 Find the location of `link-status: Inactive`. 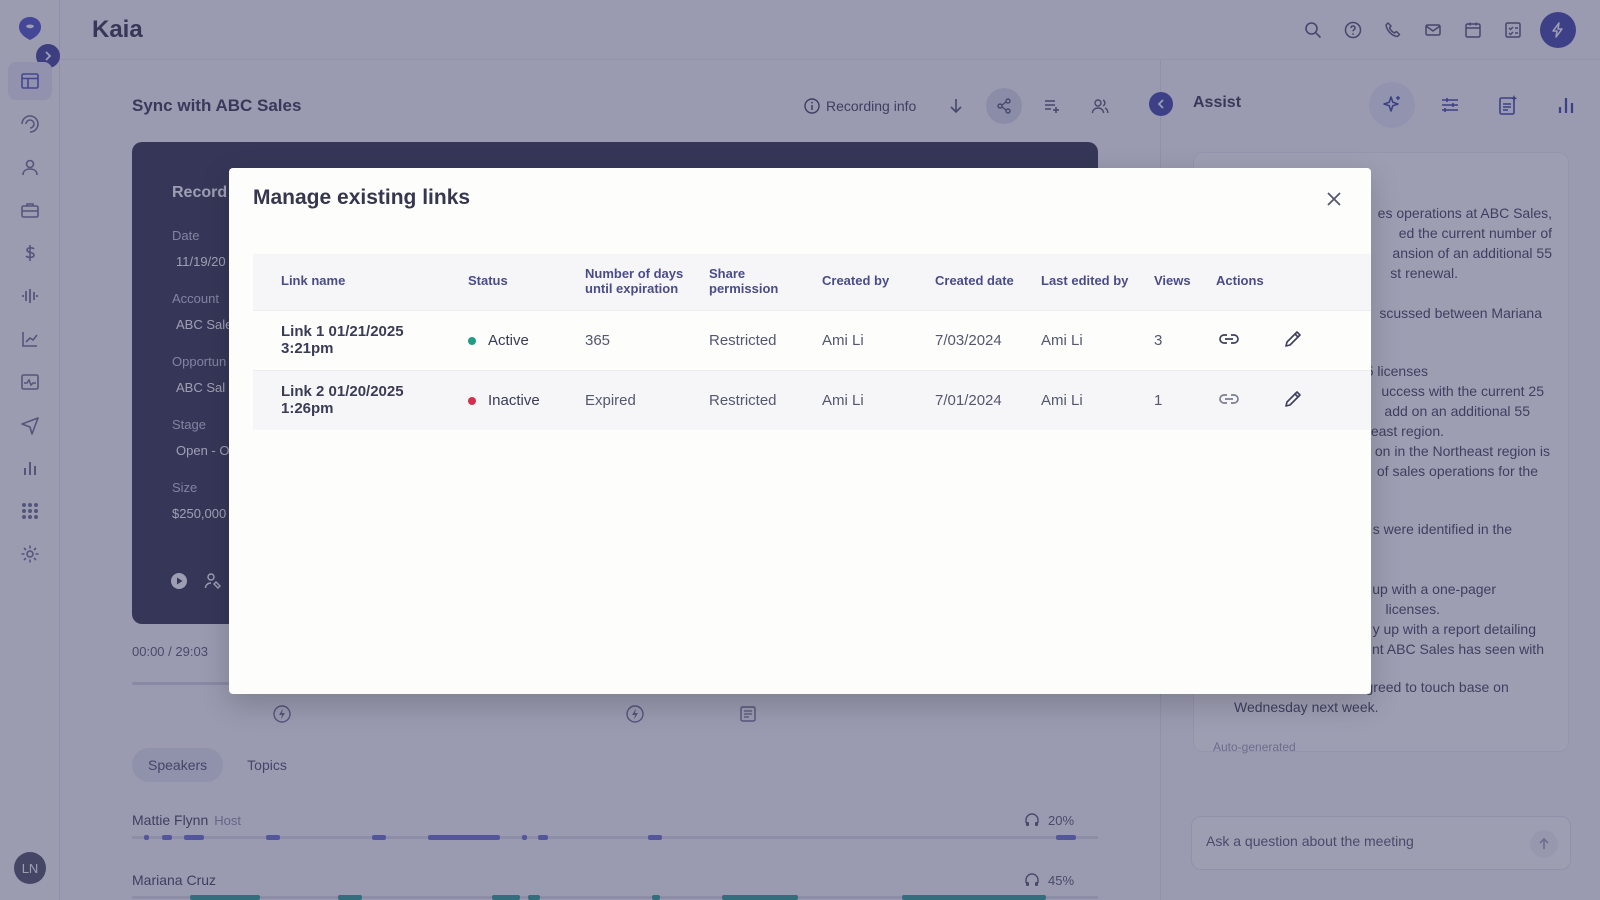

link-status: Inactive is located at coordinates (518, 400).